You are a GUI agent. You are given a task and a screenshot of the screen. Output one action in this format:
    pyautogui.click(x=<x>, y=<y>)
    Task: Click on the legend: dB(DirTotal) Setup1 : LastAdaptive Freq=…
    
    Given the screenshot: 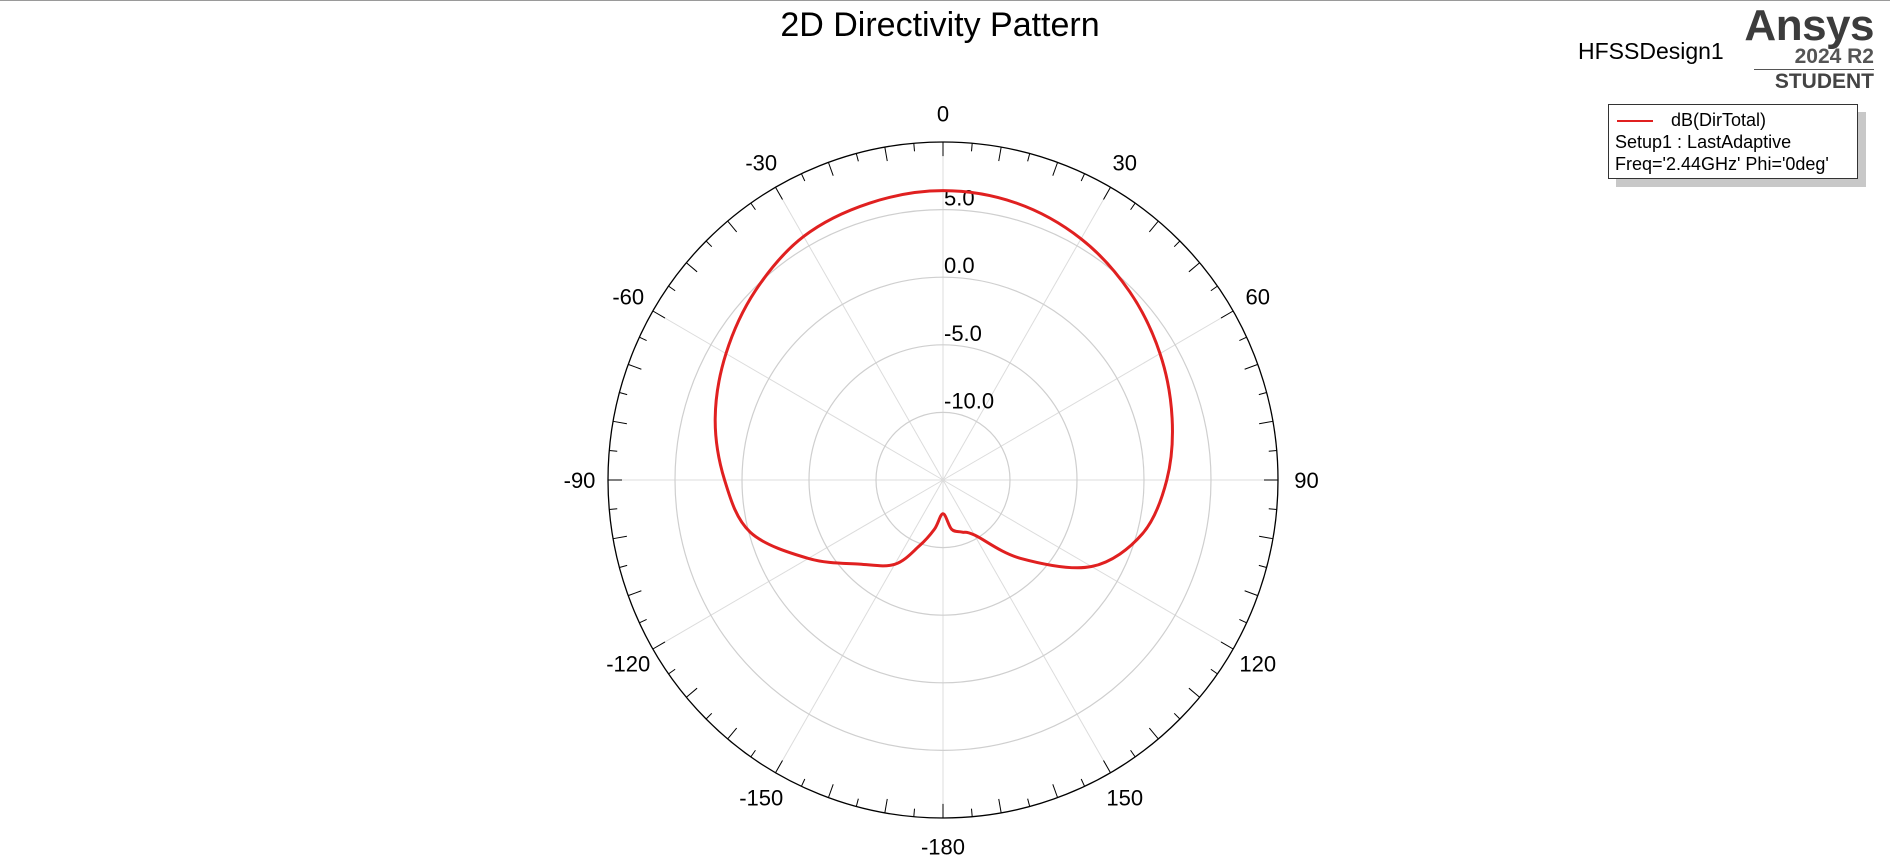 What is the action you would take?
    pyautogui.click(x=1733, y=141)
    